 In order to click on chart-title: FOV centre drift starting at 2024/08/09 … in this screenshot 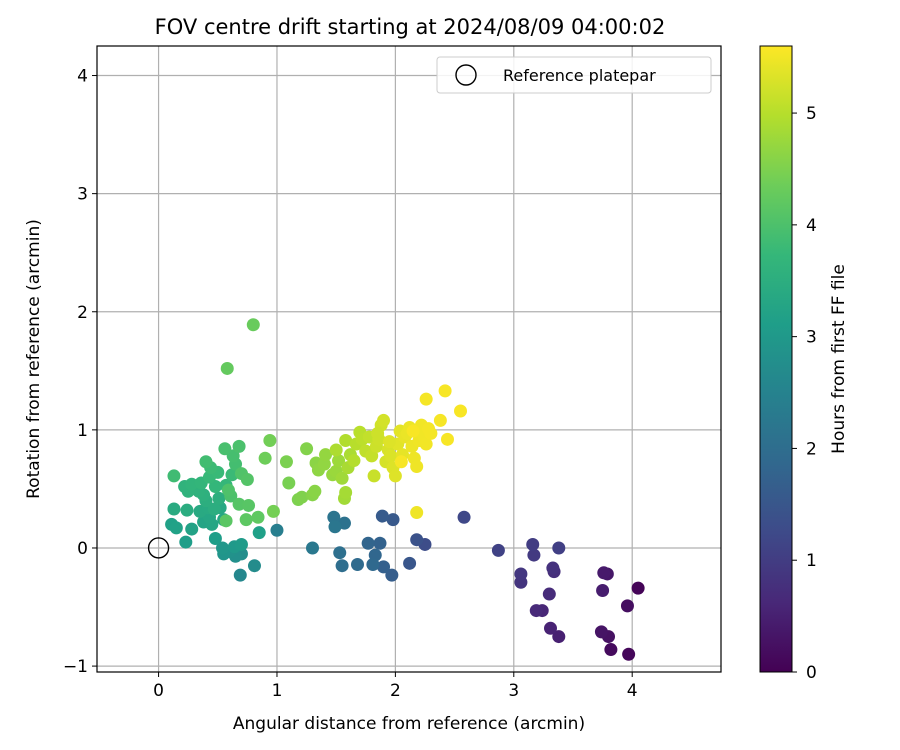, I will do `click(410, 27)`.